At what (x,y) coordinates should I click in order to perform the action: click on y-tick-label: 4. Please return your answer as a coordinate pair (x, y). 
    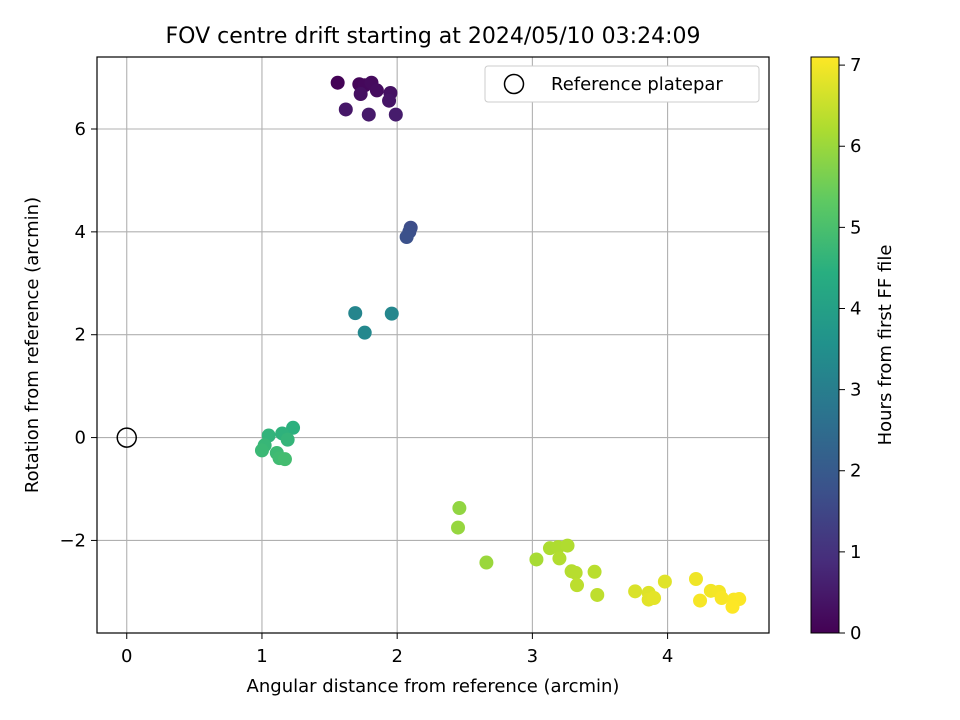
    Looking at the image, I should click on (80, 232).